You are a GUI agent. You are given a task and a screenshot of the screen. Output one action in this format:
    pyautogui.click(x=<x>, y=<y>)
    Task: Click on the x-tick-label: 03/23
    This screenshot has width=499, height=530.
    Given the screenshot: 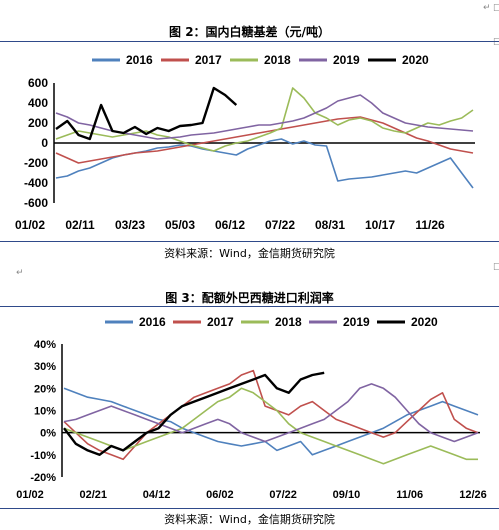 What is the action you would take?
    pyautogui.click(x=130, y=225)
    